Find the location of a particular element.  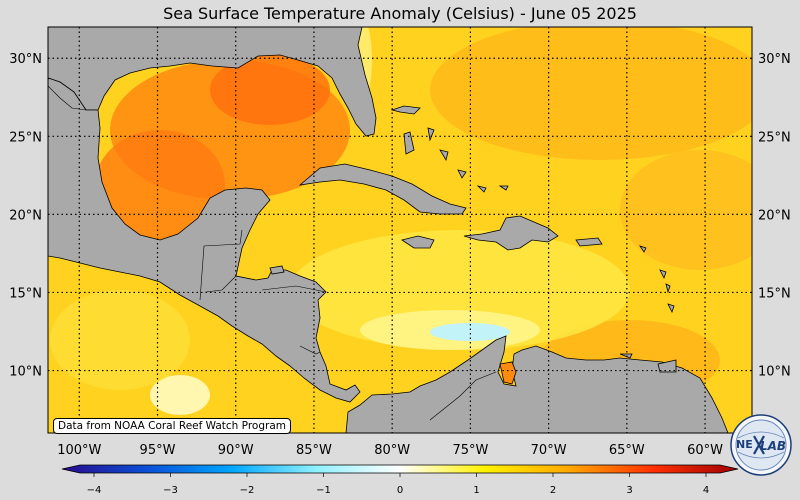

longitude-label: 85°W is located at coordinates (314, 450).